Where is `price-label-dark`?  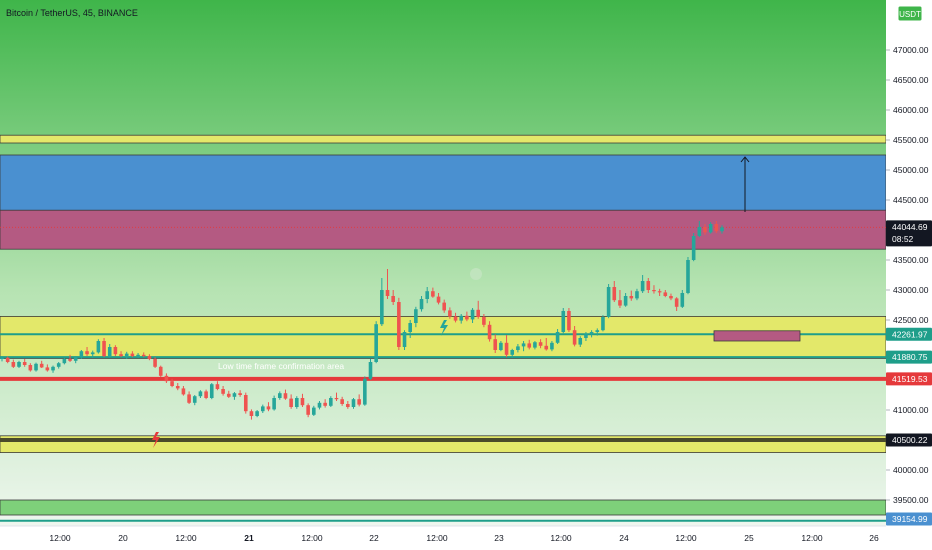
price-label-dark is located at coordinates (909, 440).